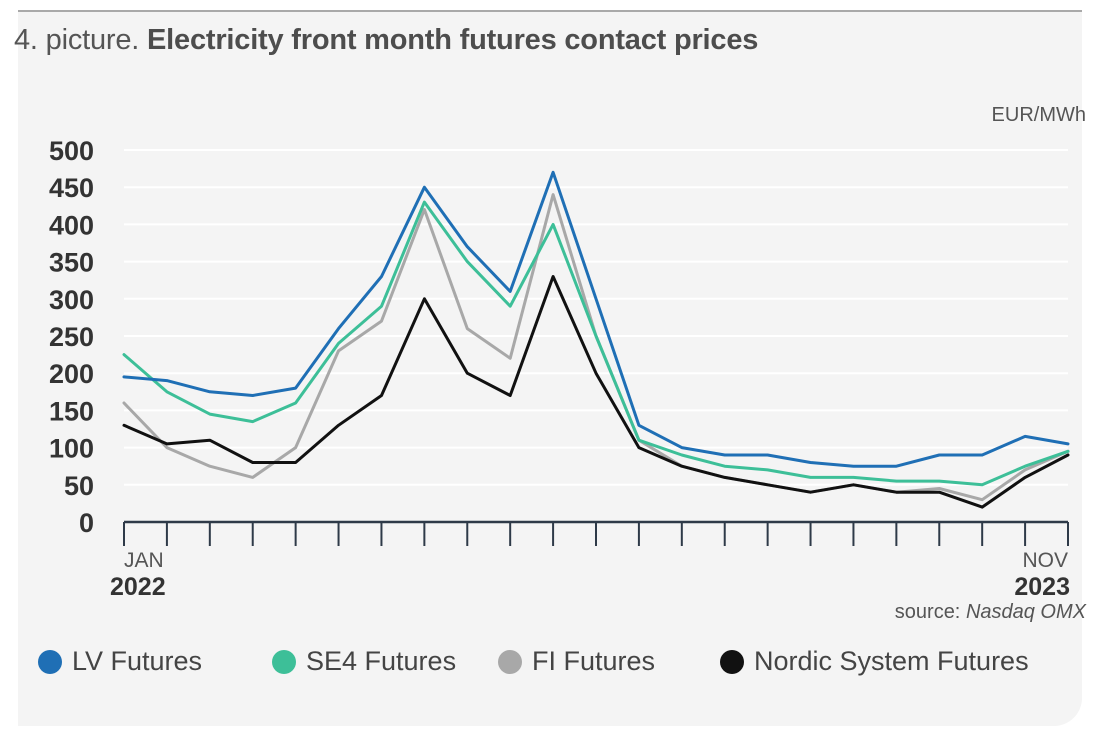 The width and height of the screenshot is (1114, 740). Describe the element at coordinates (1025, 612) in the screenshot. I see `source-name: Nasdaq OMX` at that location.